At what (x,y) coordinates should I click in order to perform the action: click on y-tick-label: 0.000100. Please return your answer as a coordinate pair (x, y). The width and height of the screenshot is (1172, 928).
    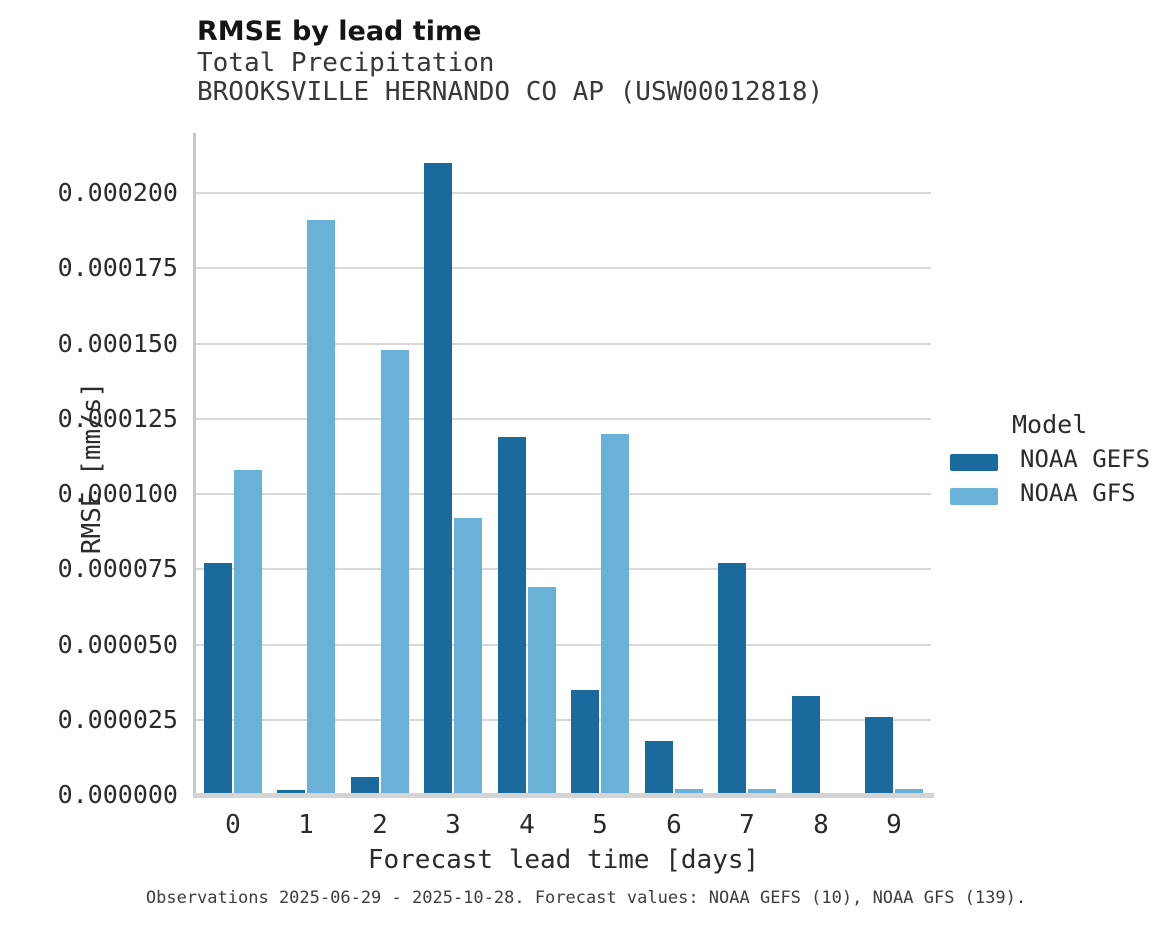
    Looking at the image, I should click on (117, 494).